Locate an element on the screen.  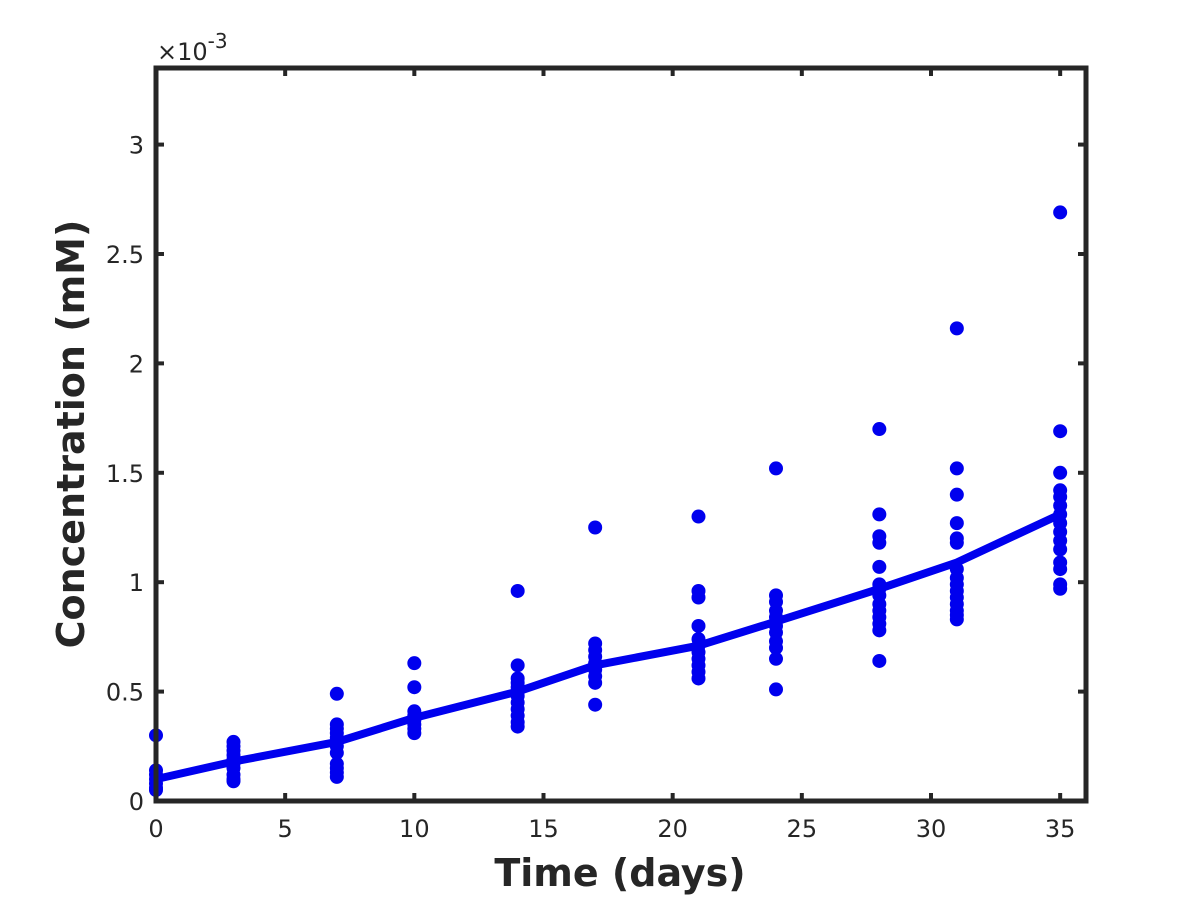
y-tick-label: 1.5 is located at coordinates (125, 474).